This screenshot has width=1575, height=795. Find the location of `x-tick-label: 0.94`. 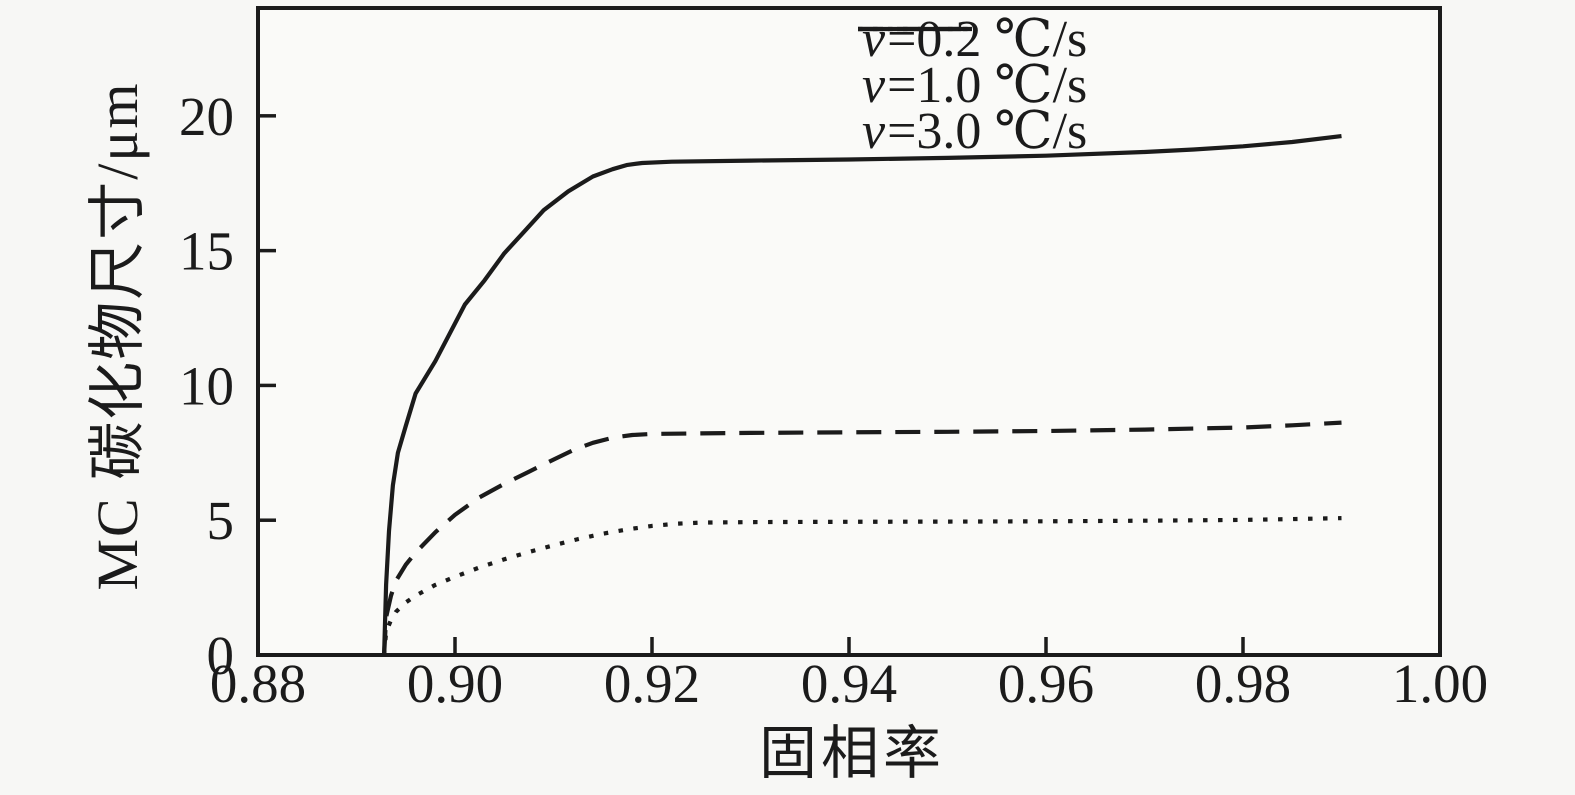

x-tick-label: 0.94 is located at coordinates (849, 683).